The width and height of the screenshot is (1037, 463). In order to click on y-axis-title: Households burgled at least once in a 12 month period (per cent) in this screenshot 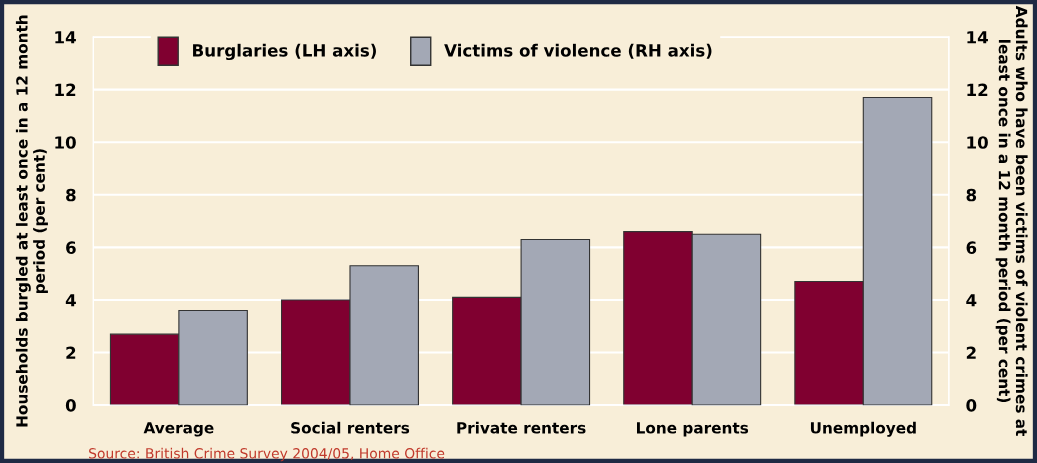, I will do `click(31, 221)`.